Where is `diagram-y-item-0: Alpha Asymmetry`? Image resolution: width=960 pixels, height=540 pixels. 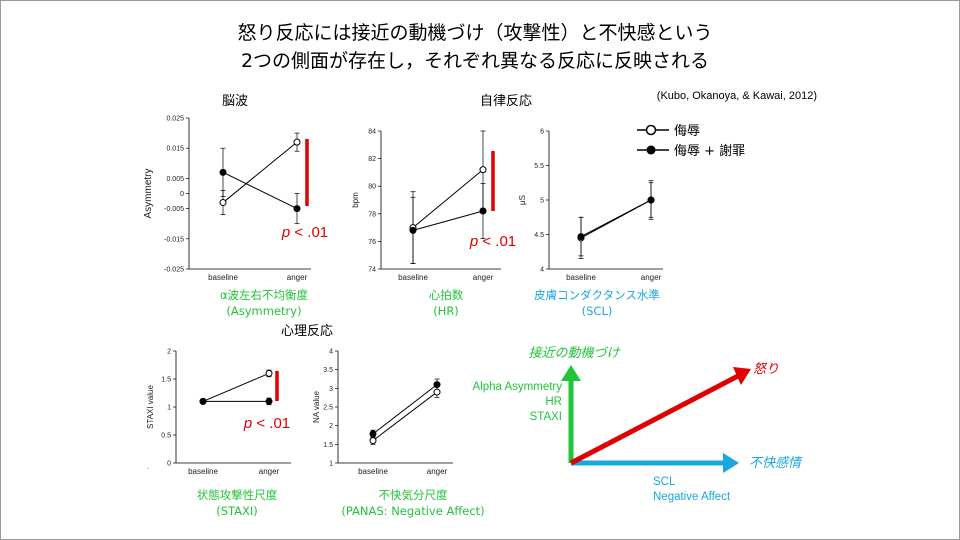 diagram-y-item-0: Alpha Asymmetry is located at coordinates (518, 387).